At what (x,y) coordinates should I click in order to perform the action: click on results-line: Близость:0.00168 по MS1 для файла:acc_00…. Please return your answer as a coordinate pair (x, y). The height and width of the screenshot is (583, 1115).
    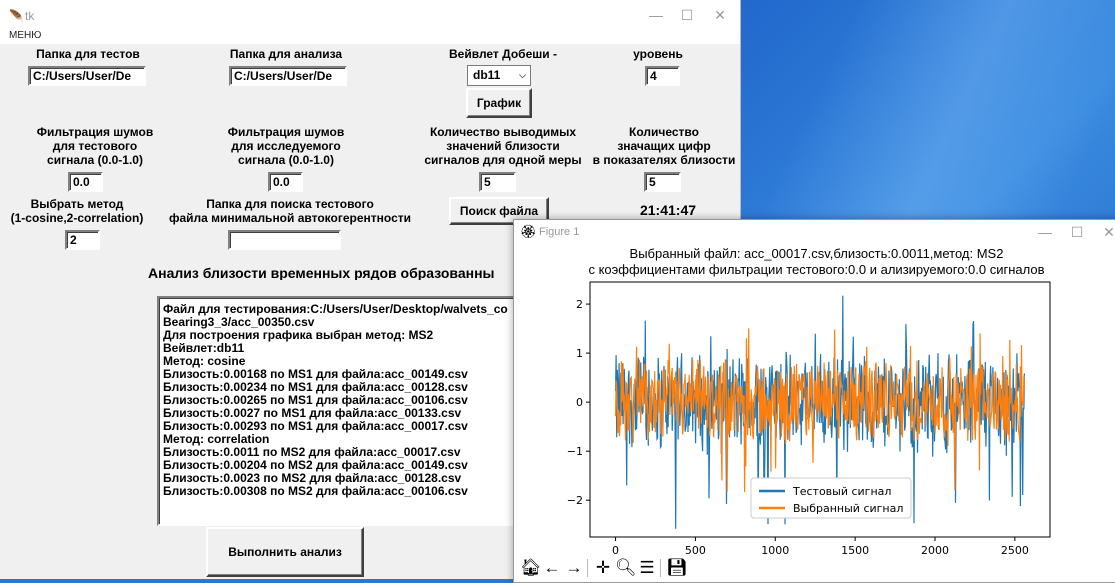
    Looking at the image, I should click on (315, 374).